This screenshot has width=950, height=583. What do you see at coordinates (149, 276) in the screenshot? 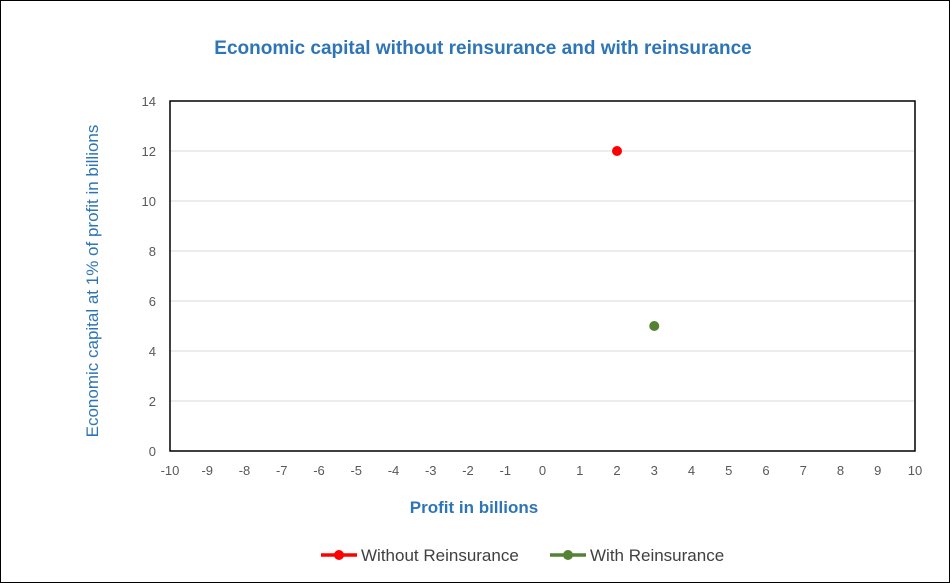
I see `y-axis-ticks: 0 2 4 6 8 10 12 14` at bounding box center [149, 276].